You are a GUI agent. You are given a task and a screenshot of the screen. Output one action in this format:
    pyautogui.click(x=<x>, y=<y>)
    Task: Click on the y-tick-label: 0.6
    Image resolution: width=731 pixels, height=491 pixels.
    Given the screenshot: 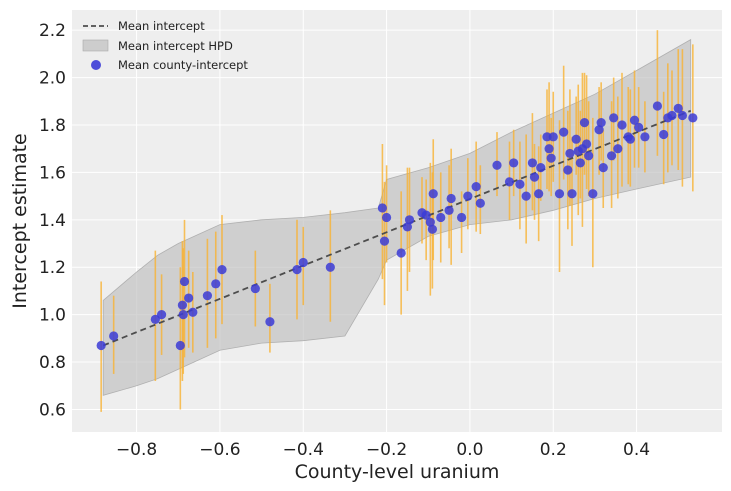 What is the action you would take?
    pyautogui.click(x=52, y=410)
    